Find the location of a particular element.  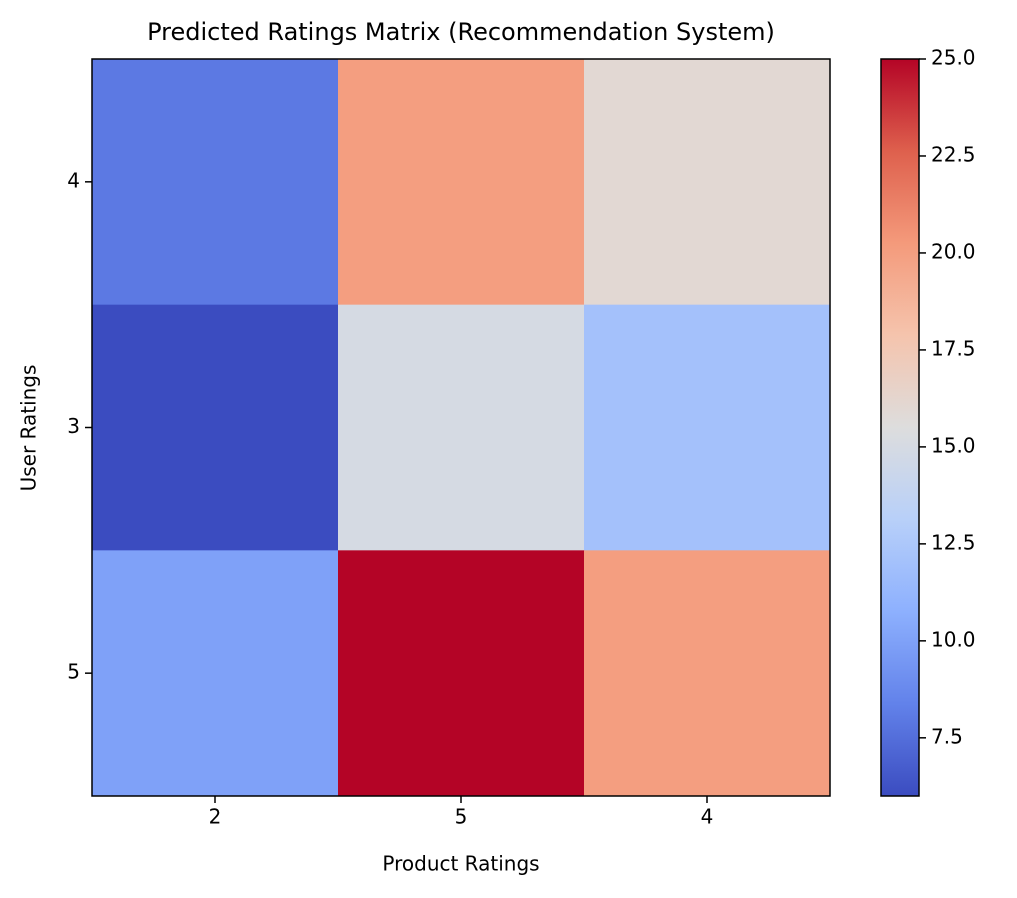

colorbar-tick-label: 22.5 is located at coordinates (953, 154).